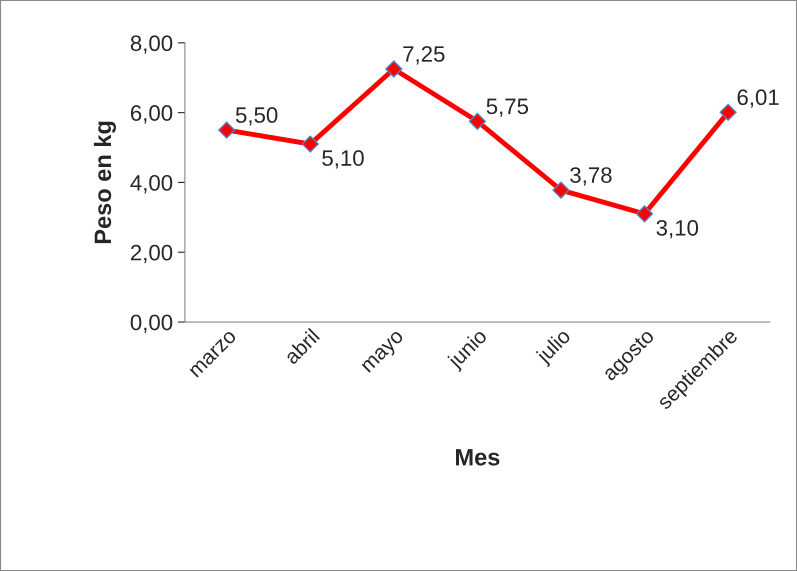 Image resolution: width=797 pixels, height=571 pixels. I want to click on data-label: 7,25, so click(423, 55).